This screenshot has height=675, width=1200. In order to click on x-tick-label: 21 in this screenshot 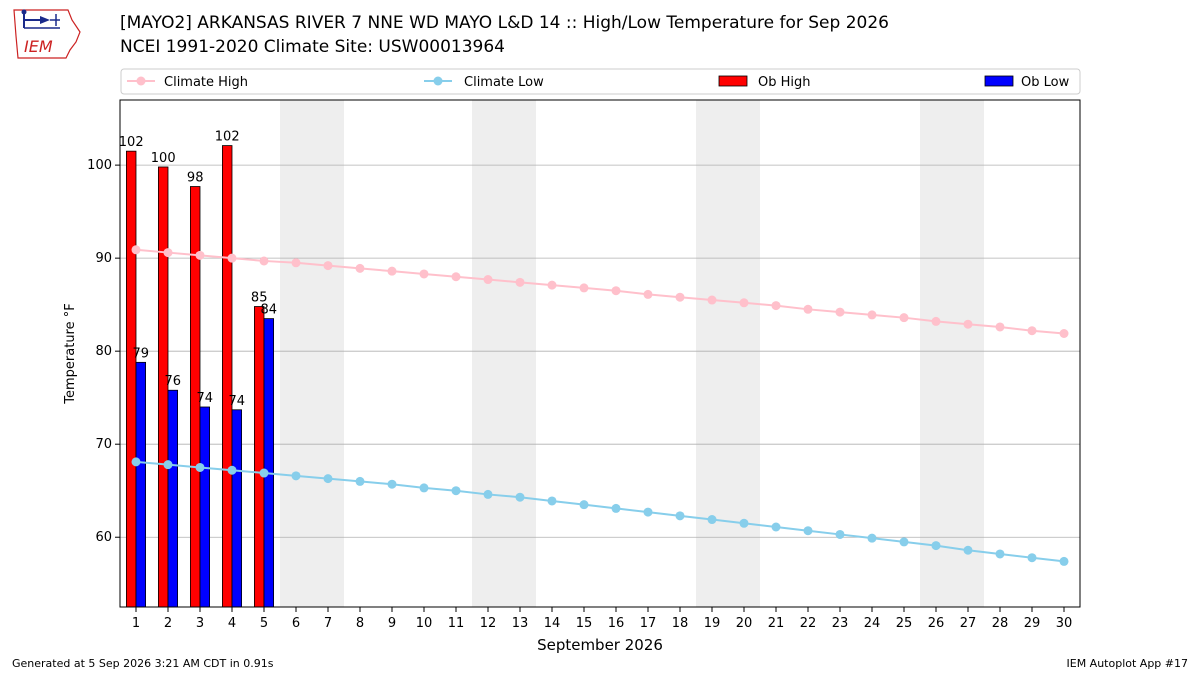, I will do `click(776, 623)`.